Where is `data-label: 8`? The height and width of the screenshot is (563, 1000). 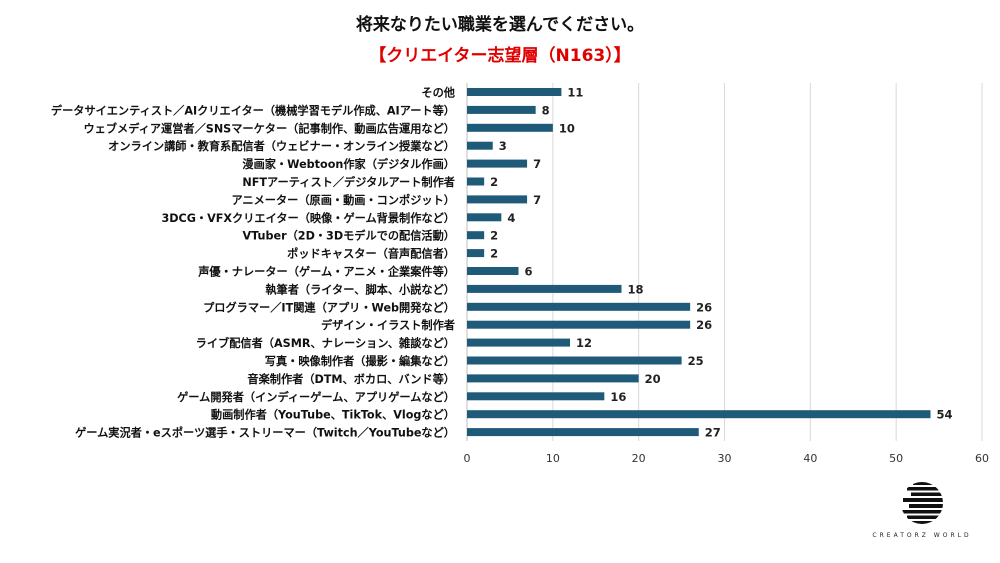
data-label: 8 is located at coordinates (546, 110).